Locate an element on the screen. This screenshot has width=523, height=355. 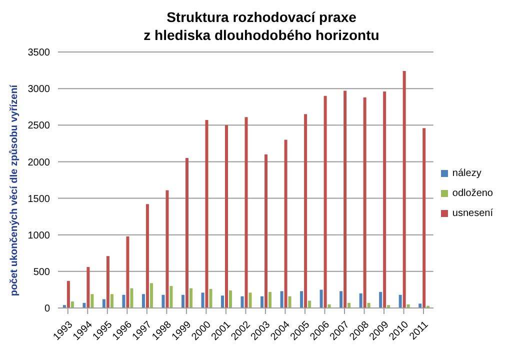
y-tick-label: 500 is located at coordinates (41, 272).